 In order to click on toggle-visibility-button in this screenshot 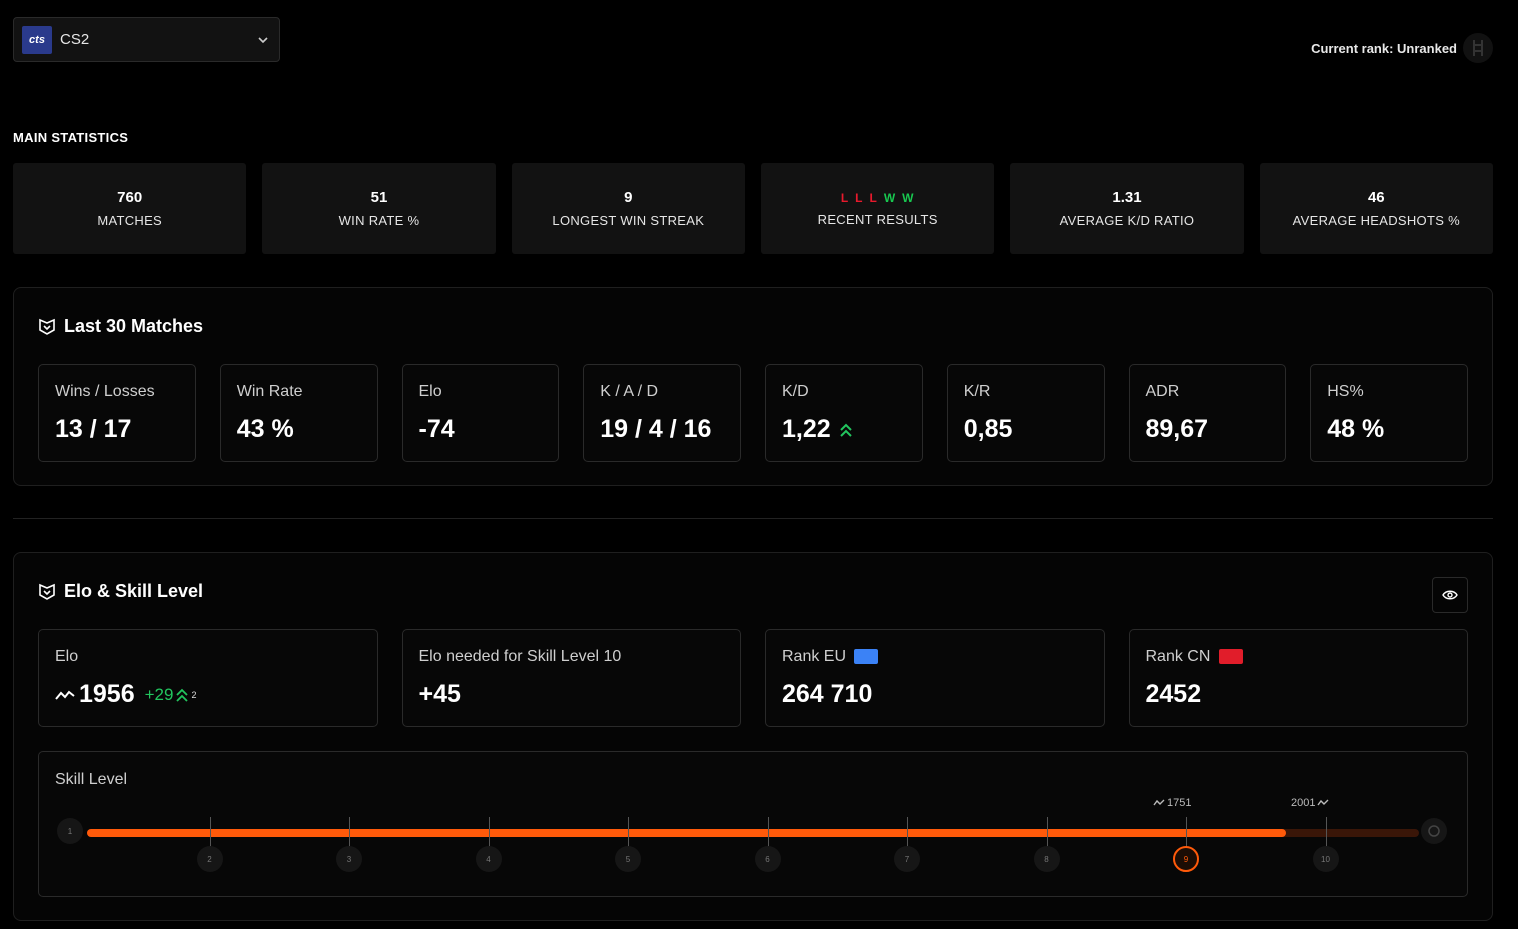, I will do `click(1450, 595)`.